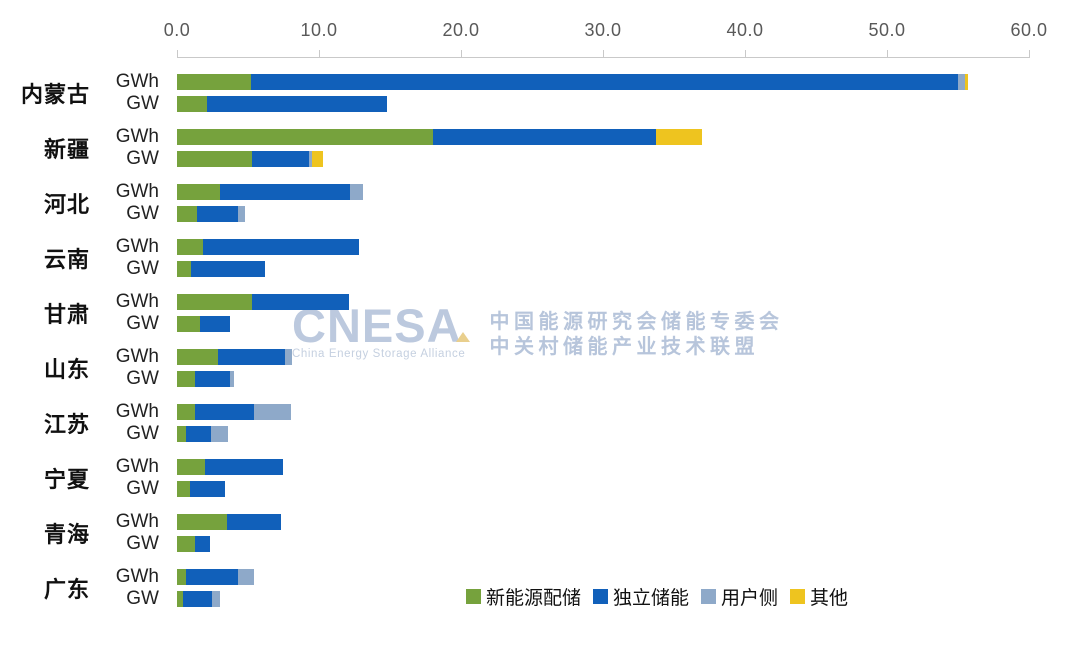 The height and width of the screenshot is (651, 1080). What do you see at coordinates (66, 314) in the screenshot?
I see `province-label: 甘肃` at bounding box center [66, 314].